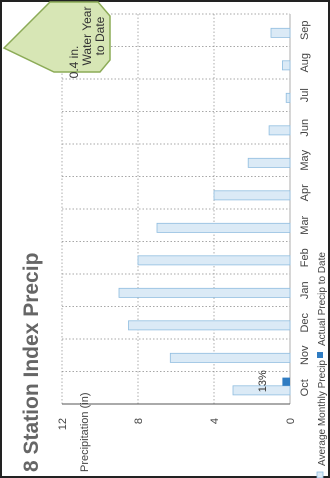  I want to click on category-label: Jan, so click(305, 290).